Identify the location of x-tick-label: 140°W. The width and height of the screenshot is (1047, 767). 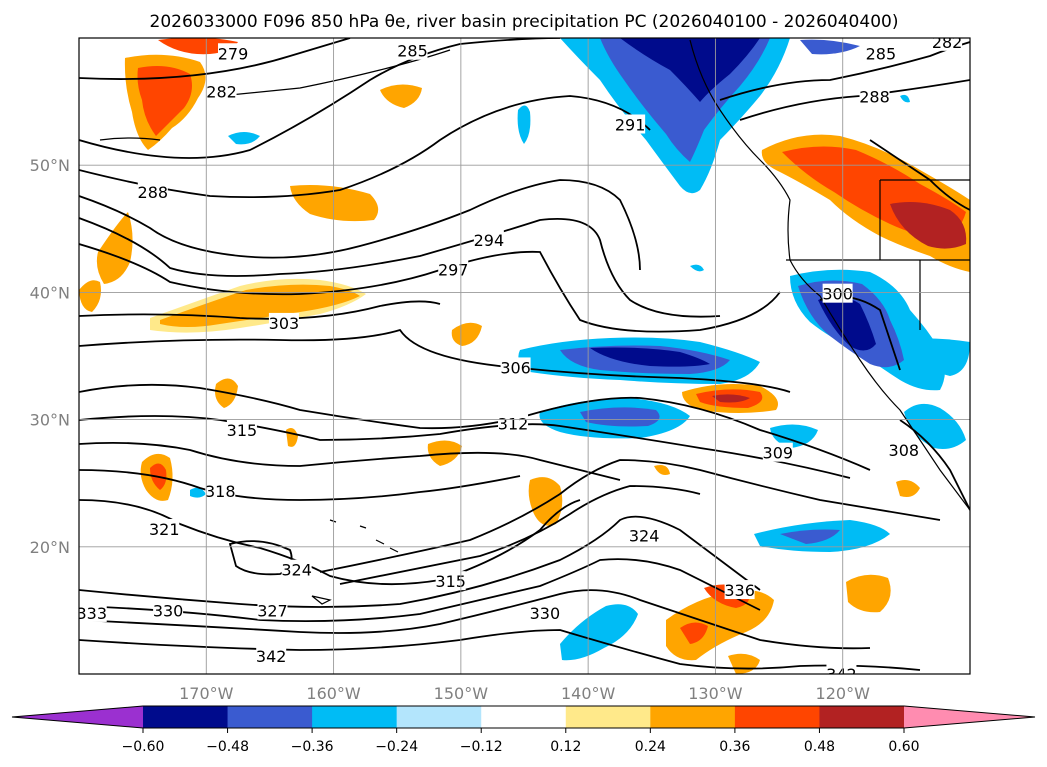
(588, 693).